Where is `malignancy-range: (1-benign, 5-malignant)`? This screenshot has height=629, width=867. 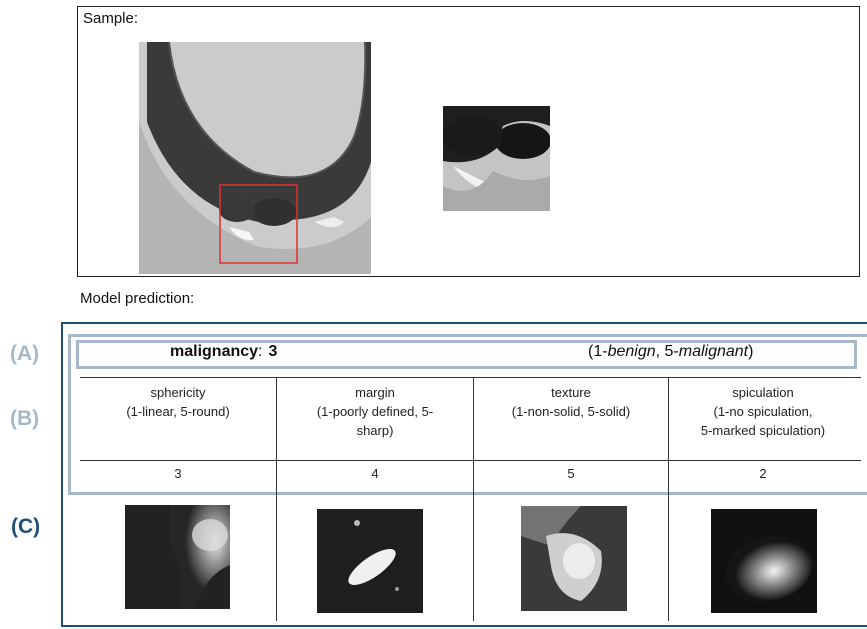
malignancy-range: (1-benign, 5-malignant) is located at coordinates (670, 352).